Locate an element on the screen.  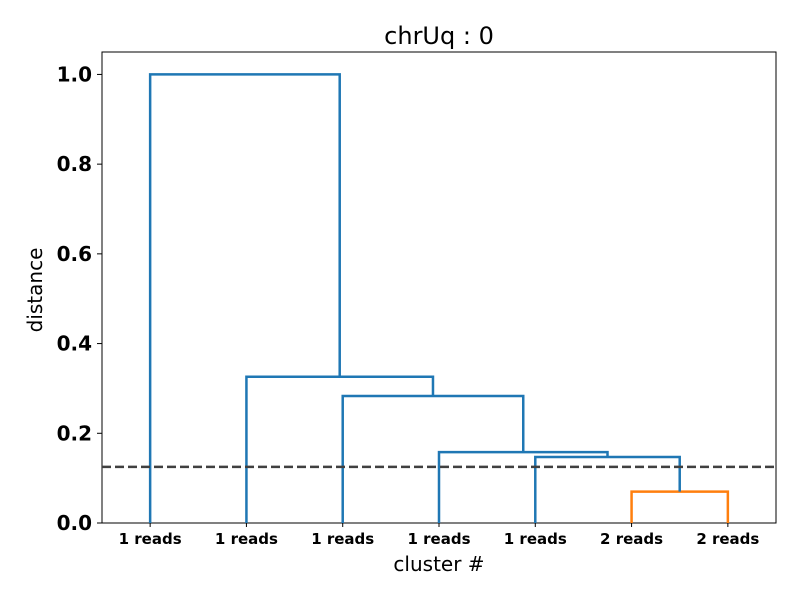
y-tick-label: 0.0 is located at coordinates (74, 523).